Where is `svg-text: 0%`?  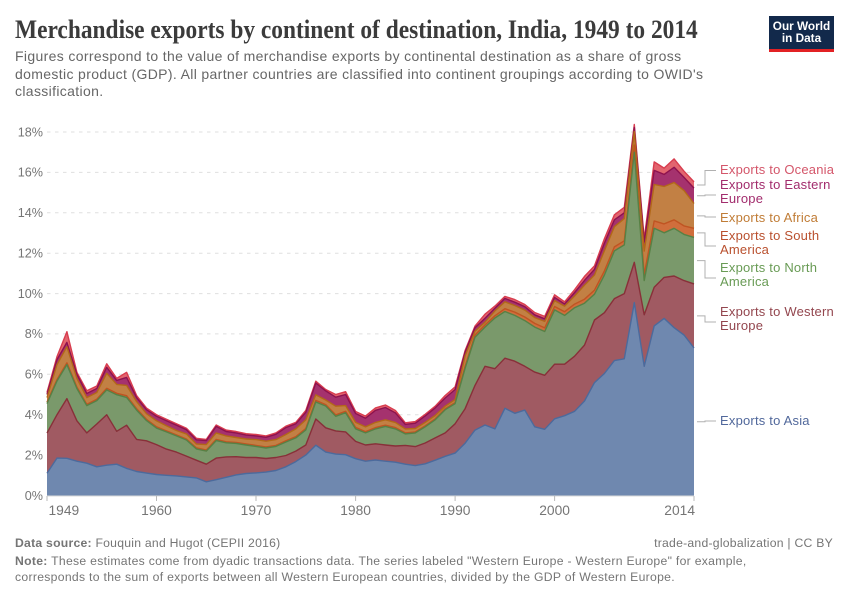
svg-text: 0% is located at coordinates (34, 496).